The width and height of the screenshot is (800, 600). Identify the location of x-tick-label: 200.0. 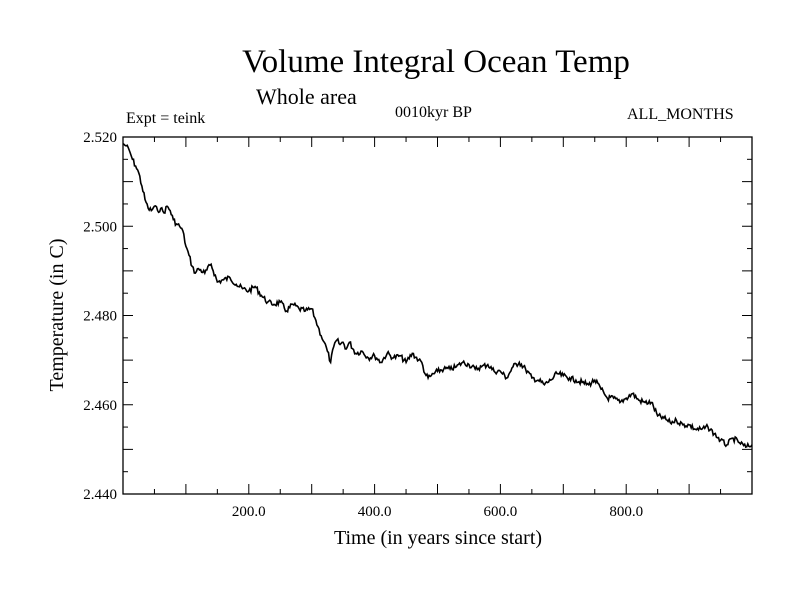
(249, 512).